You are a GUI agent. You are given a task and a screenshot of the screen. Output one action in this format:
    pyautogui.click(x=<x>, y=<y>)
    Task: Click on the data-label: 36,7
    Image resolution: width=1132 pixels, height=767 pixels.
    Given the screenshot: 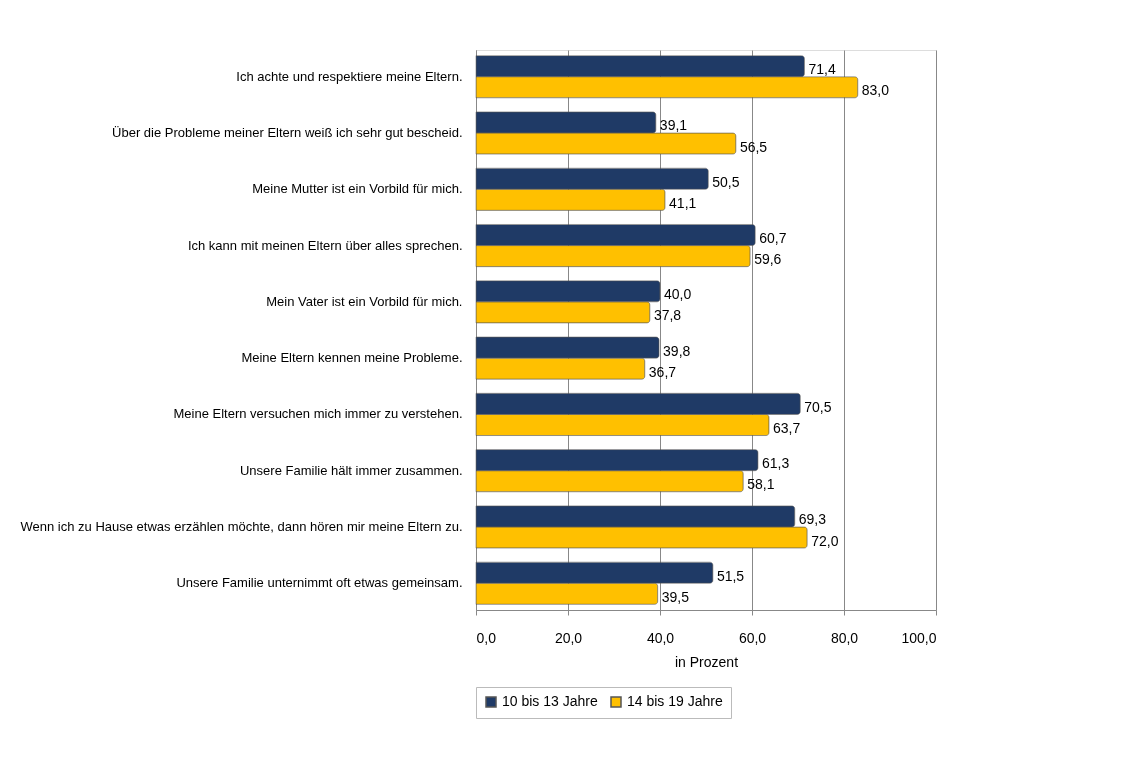 What is the action you would take?
    pyautogui.click(x=662, y=371)
    